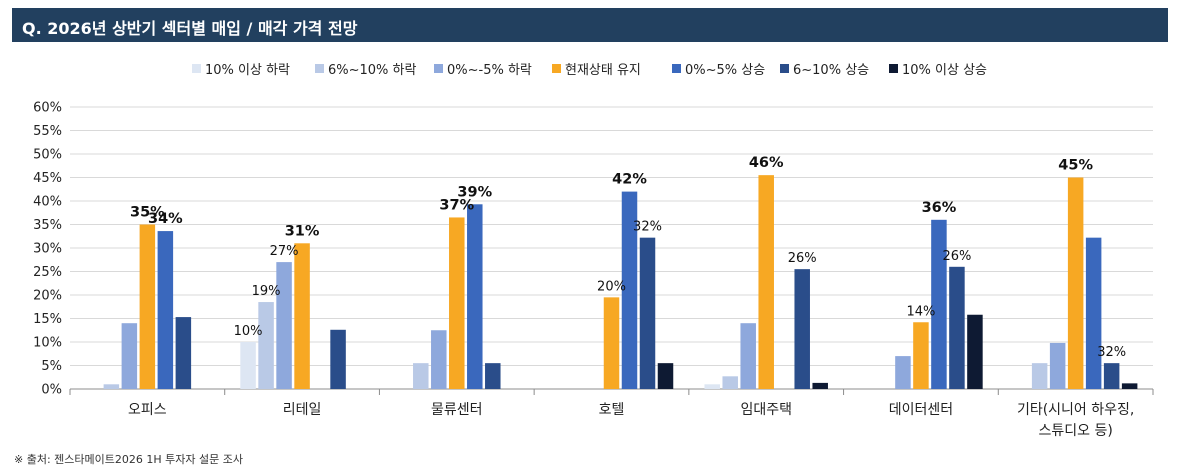 This screenshot has height=467, width=1200. I want to click on legend-label: 6~10% 상승, so click(831, 70).